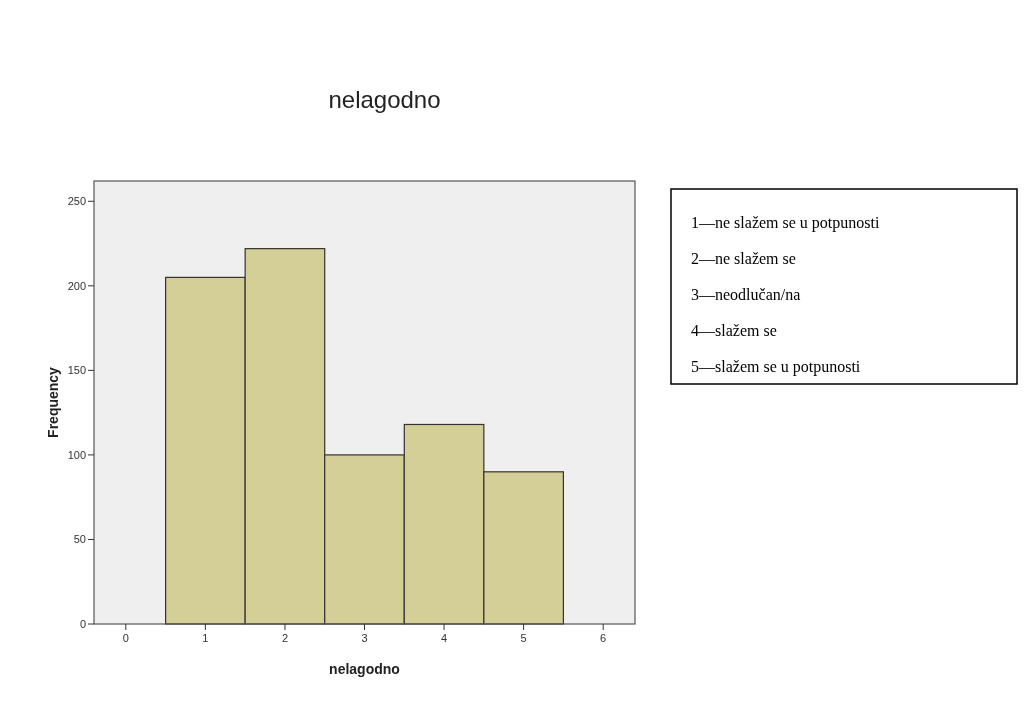 The image size is (1030, 727). I want to click on text: 3—neodlučan/na, so click(746, 294).